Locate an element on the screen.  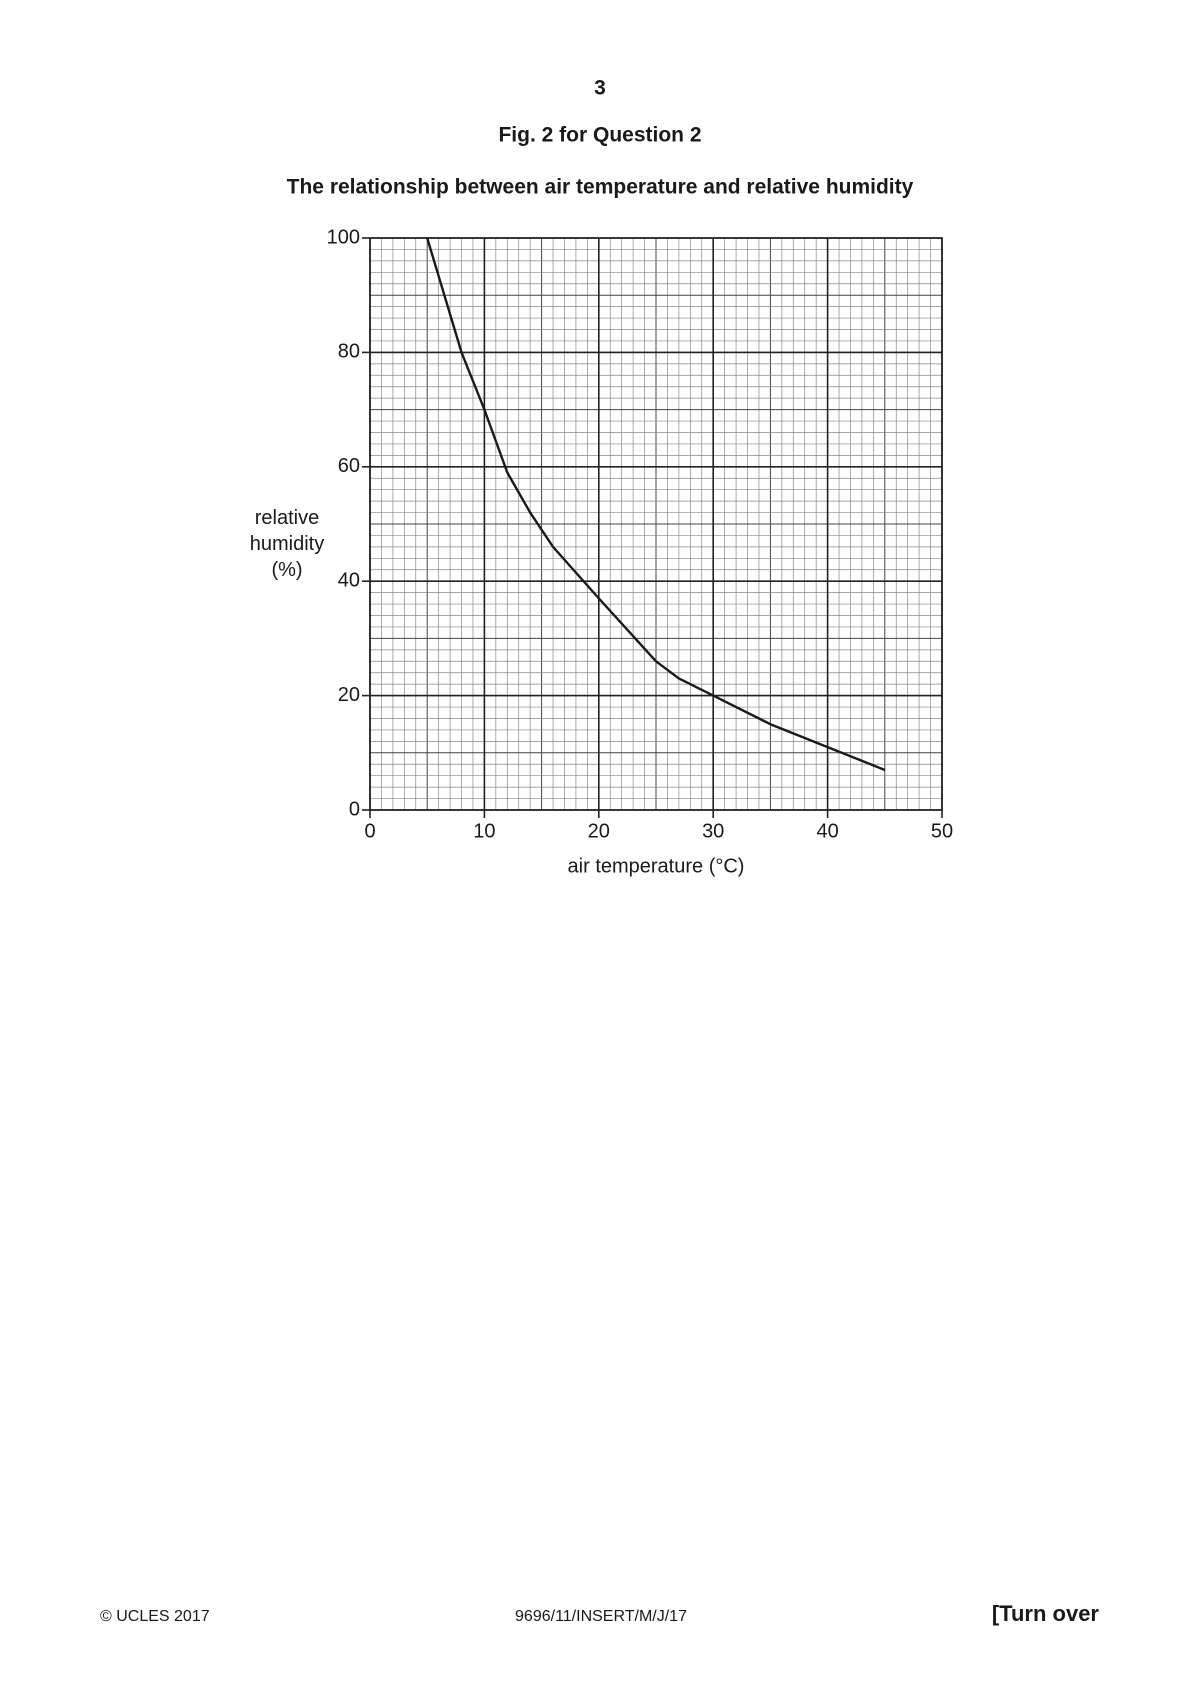
y-tick-label: 20 is located at coordinates (349, 695).